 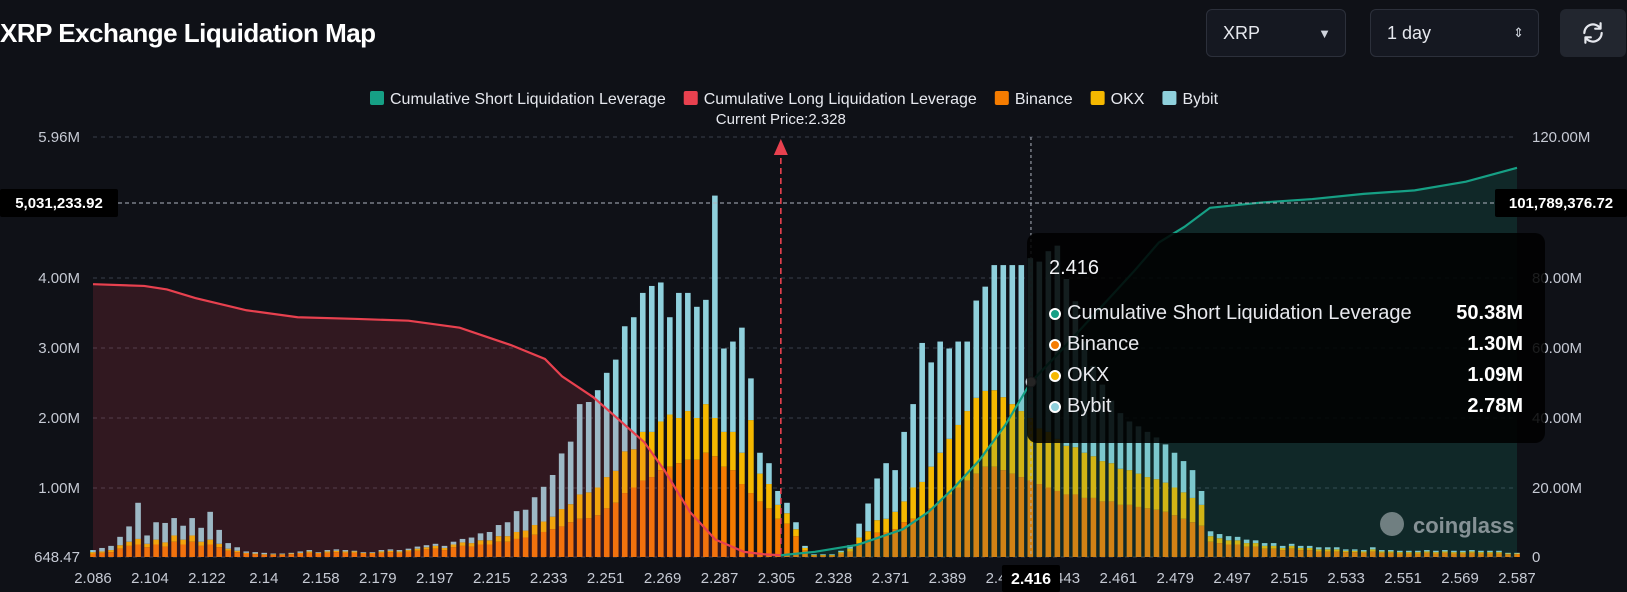 What do you see at coordinates (1286, 406) in the screenshot?
I see `tooltip-row: Bybit 2.78M` at bounding box center [1286, 406].